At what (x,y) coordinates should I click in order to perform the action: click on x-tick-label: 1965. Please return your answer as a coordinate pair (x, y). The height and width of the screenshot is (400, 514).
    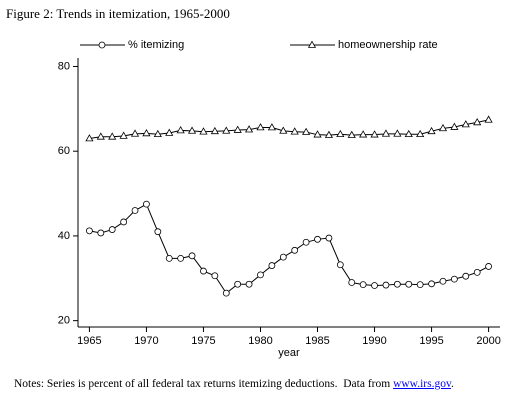
    Looking at the image, I should click on (89, 341).